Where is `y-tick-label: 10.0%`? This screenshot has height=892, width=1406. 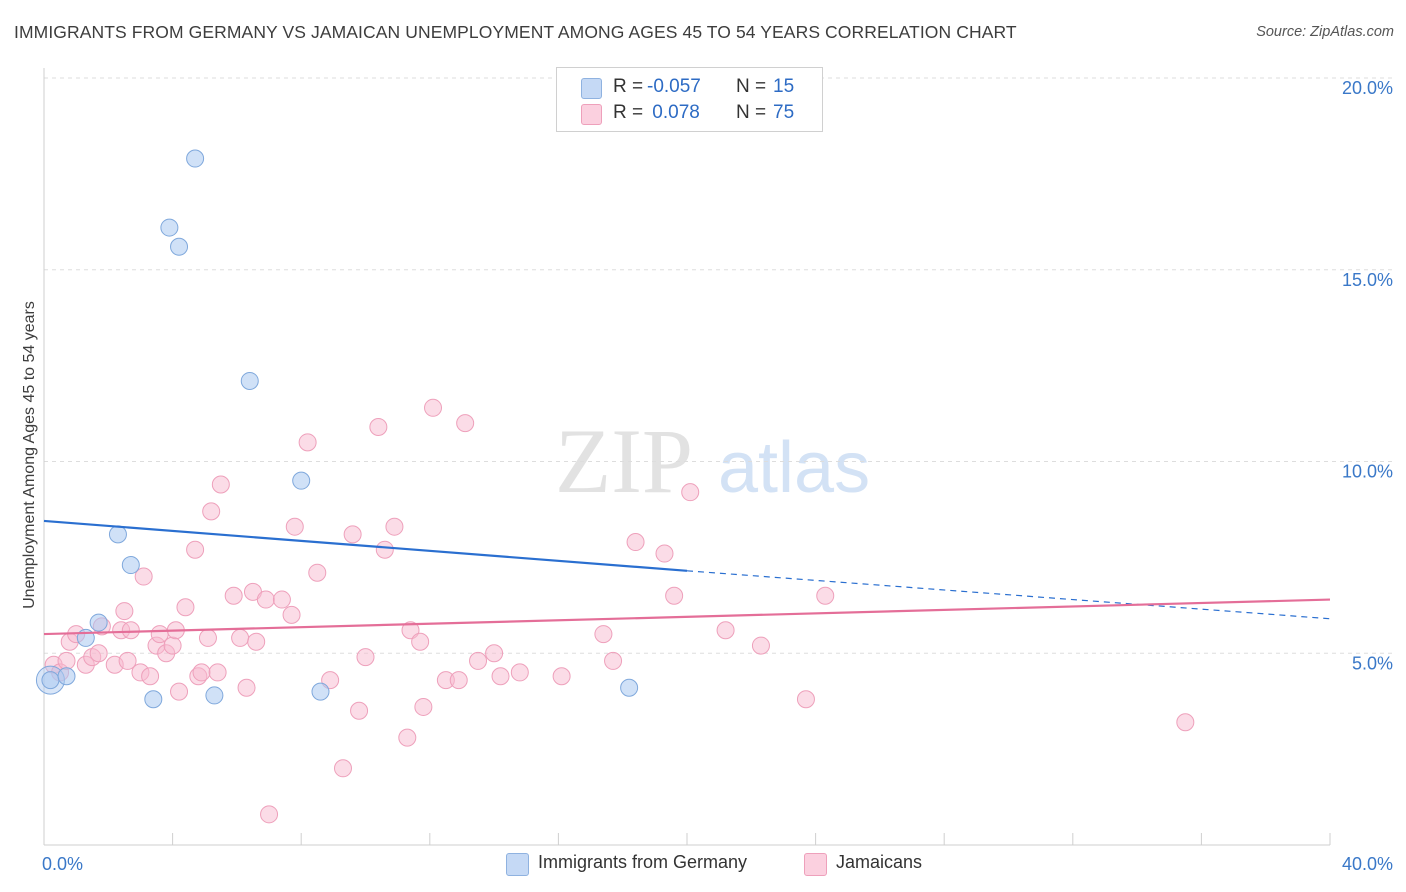
y-tick-label: 10.0% is located at coordinates (1367, 472).